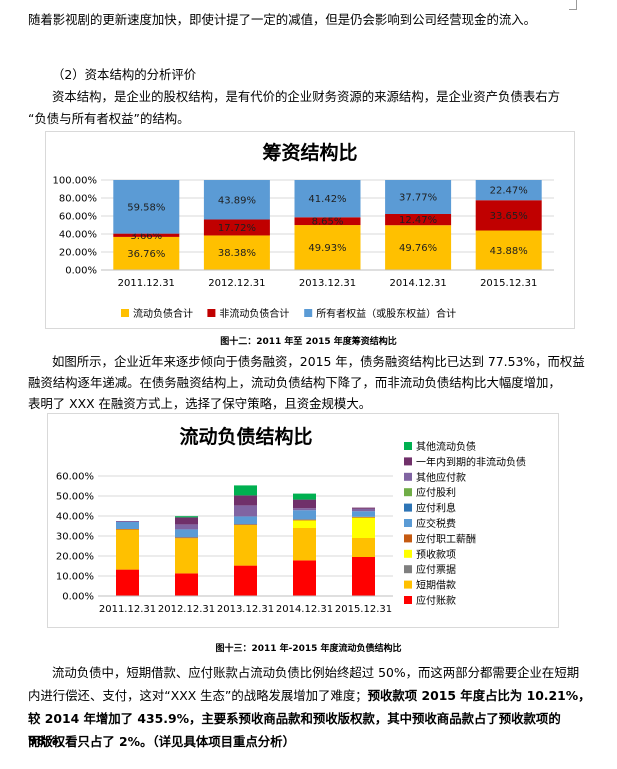 This screenshot has width=617, height=769. What do you see at coordinates (78, 199) in the screenshot?
I see `y-tick-label: 80.00%` at bounding box center [78, 199].